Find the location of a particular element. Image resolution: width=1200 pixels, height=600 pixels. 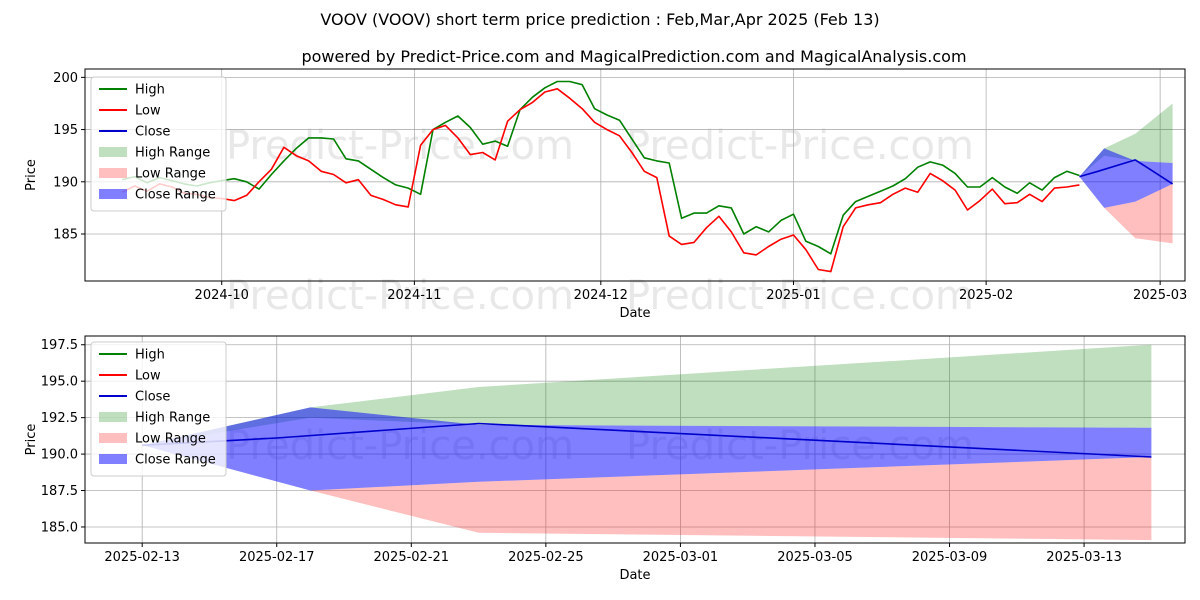

y-tick-label: 185.0 is located at coordinates (59, 527).